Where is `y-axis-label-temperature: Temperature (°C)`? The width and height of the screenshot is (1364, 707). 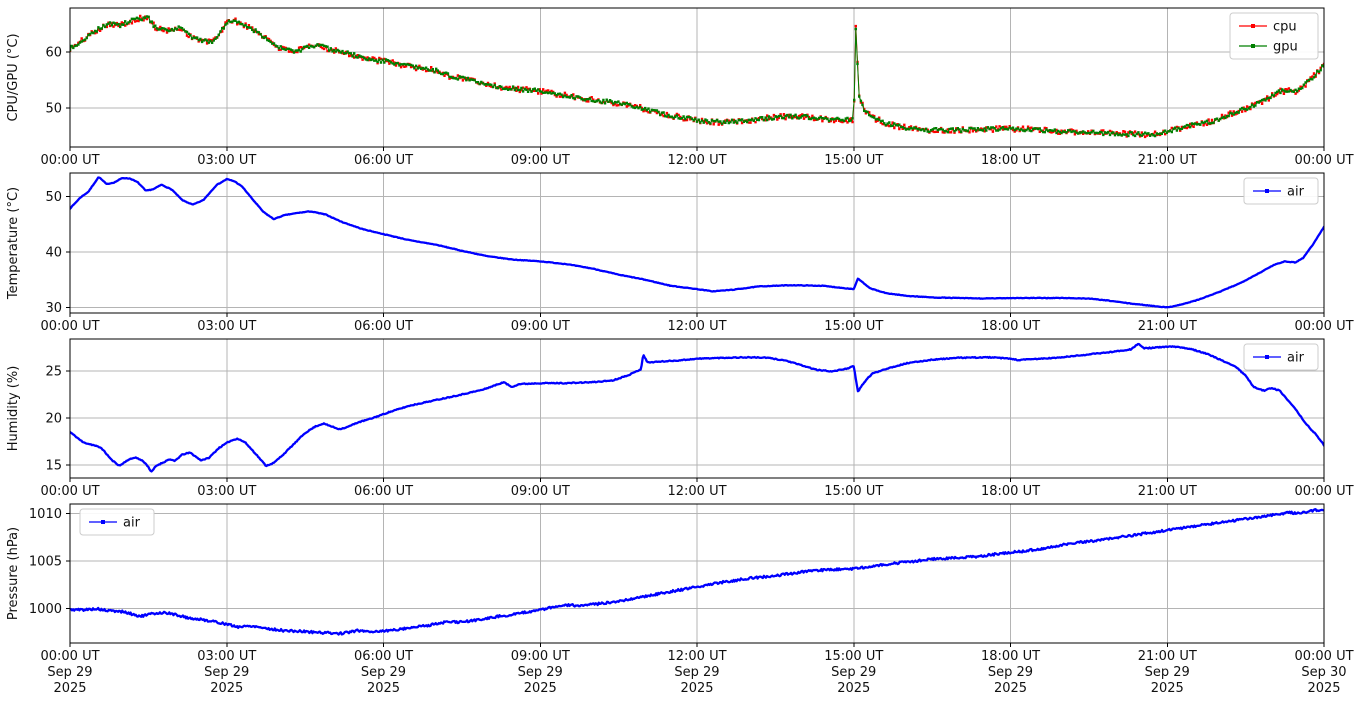 y-axis-label-temperature: Temperature (°C) is located at coordinates (13, 243).